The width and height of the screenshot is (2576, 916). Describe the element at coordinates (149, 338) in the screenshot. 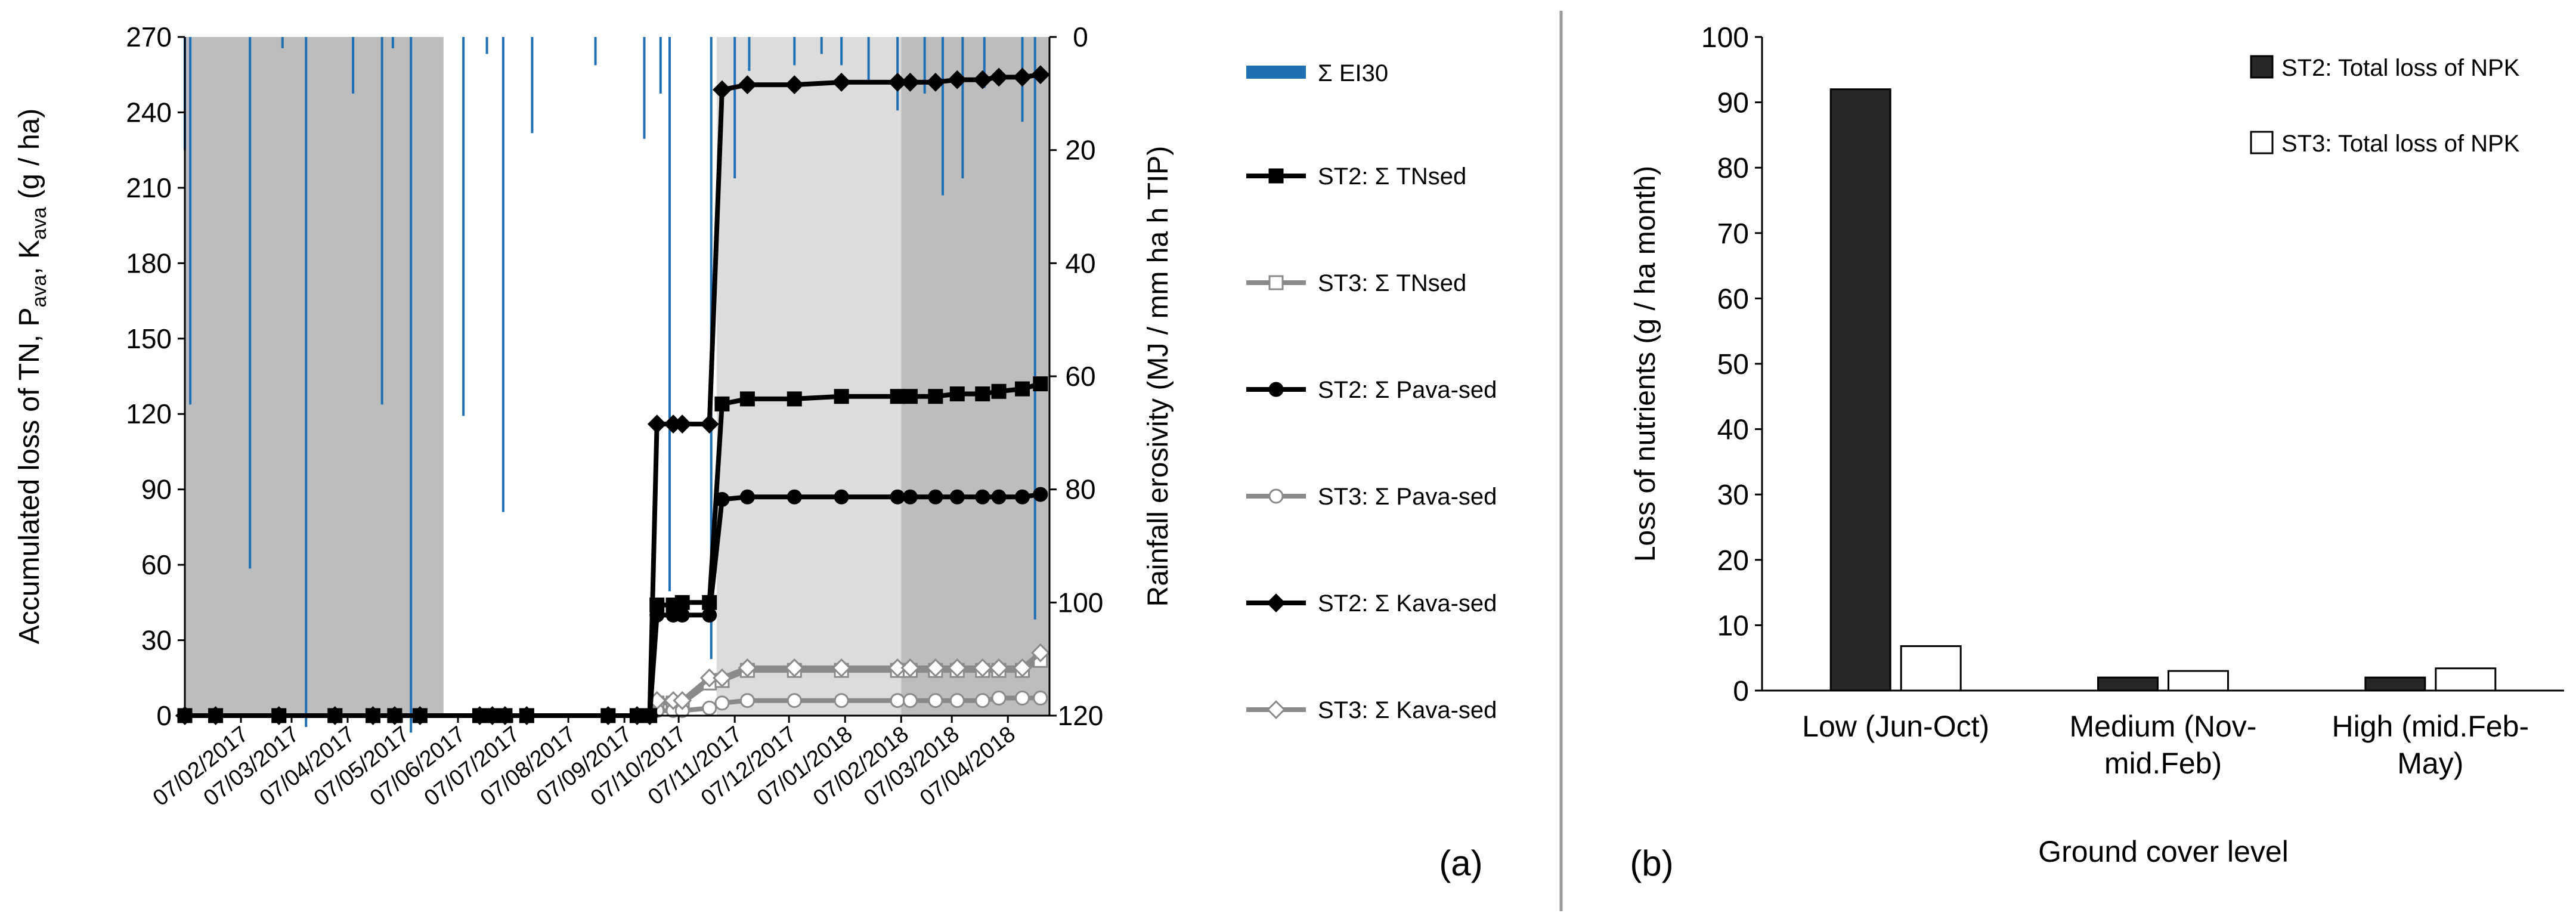

I see `y-tick-label: 150` at that location.